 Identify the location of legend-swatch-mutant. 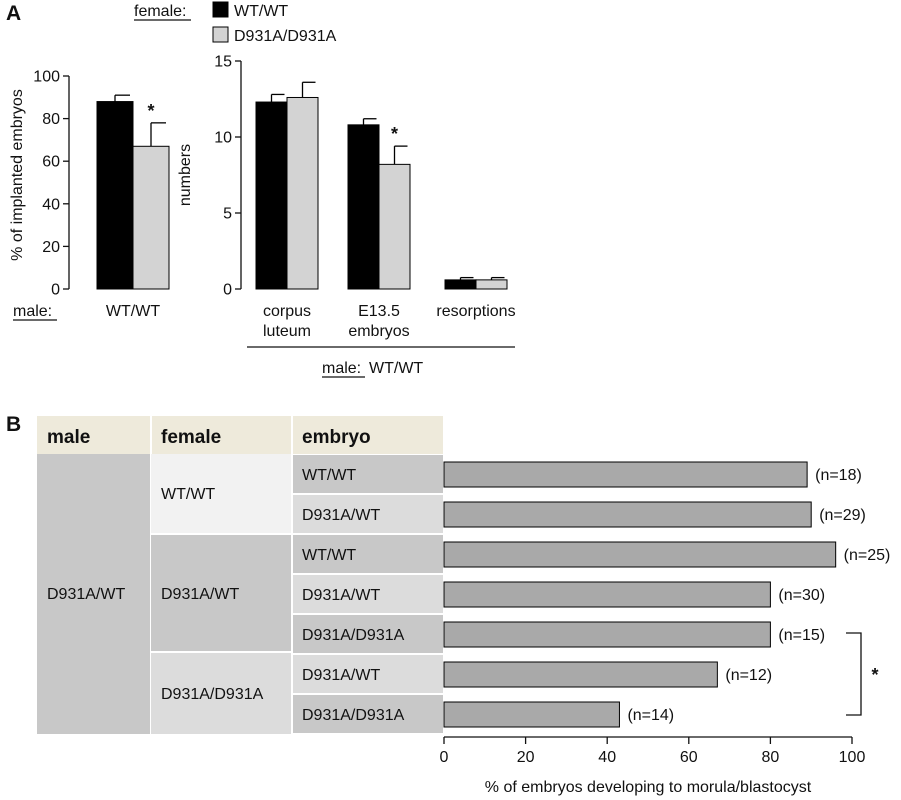
(220, 34).